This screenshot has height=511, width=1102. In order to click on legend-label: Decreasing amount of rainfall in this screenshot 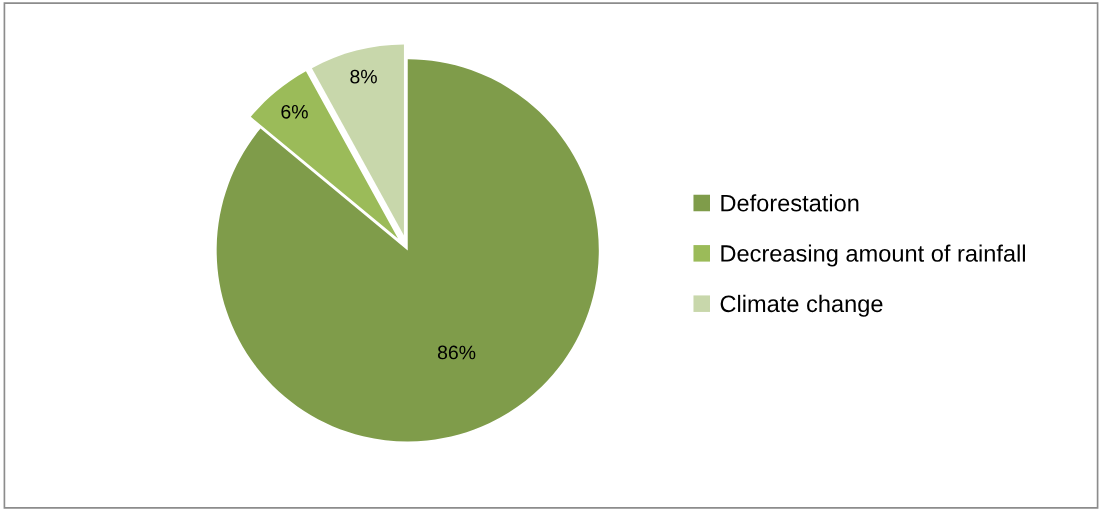, I will do `click(873, 255)`.